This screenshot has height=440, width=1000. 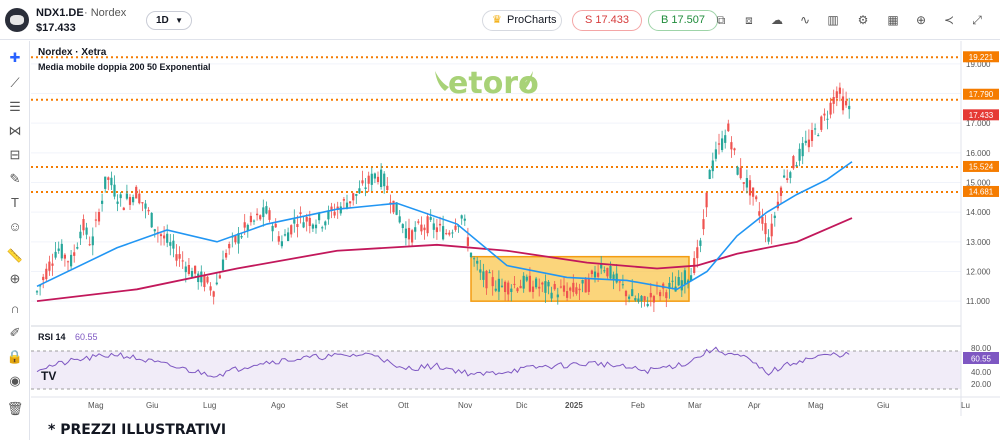 I want to click on time-label: Lug, so click(x=209, y=405).